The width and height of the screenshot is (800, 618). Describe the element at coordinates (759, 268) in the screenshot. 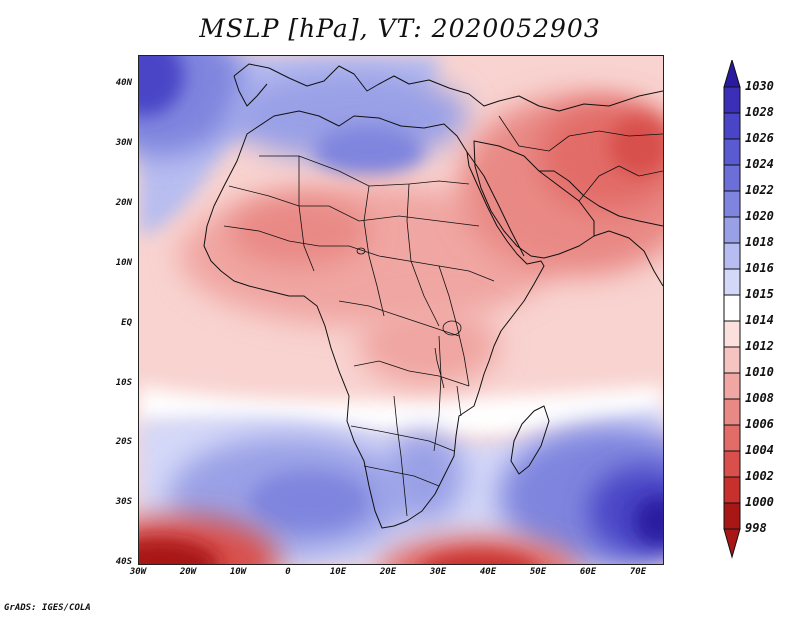

I see `colorbar-label-1016: 1016` at that location.